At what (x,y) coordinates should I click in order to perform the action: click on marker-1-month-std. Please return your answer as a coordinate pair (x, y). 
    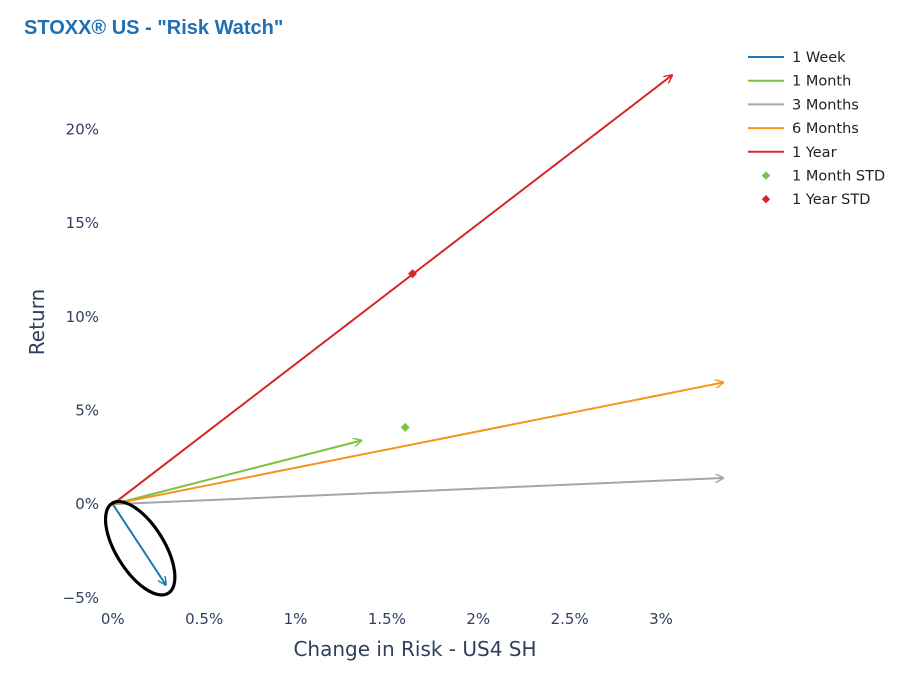
    Looking at the image, I should click on (405, 427).